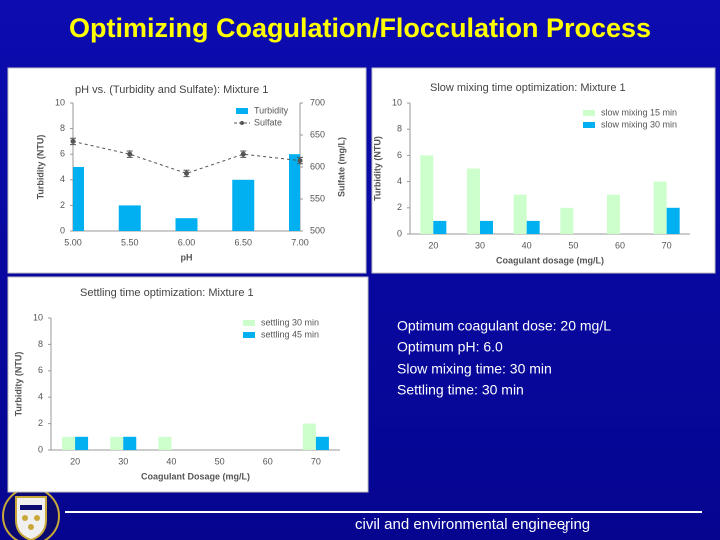 Image resolution: width=720 pixels, height=540 pixels. What do you see at coordinates (460, 390) in the screenshot?
I see `summary-line: Settling time: 30 min` at bounding box center [460, 390].